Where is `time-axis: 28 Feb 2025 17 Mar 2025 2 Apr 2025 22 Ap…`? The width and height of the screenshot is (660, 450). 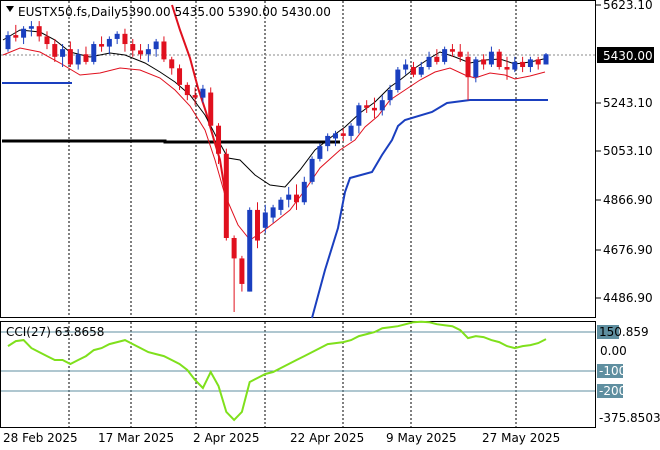 time-axis: 28 Feb 2025 17 Mar 2025 2 Apr 2025 22 Ap… is located at coordinates (281, 438).